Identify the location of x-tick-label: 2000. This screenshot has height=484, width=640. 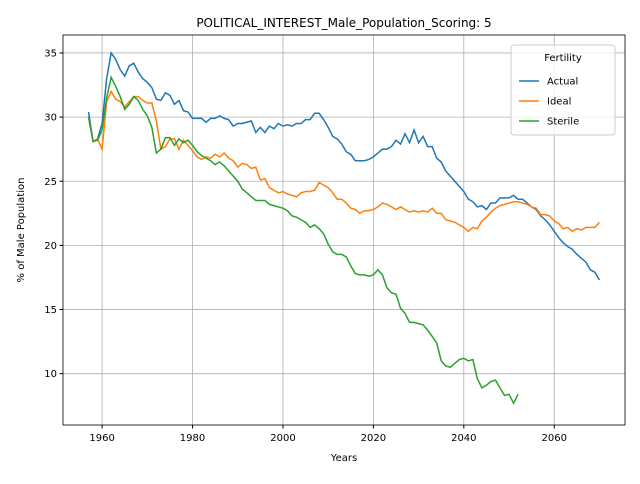
(282, 438).